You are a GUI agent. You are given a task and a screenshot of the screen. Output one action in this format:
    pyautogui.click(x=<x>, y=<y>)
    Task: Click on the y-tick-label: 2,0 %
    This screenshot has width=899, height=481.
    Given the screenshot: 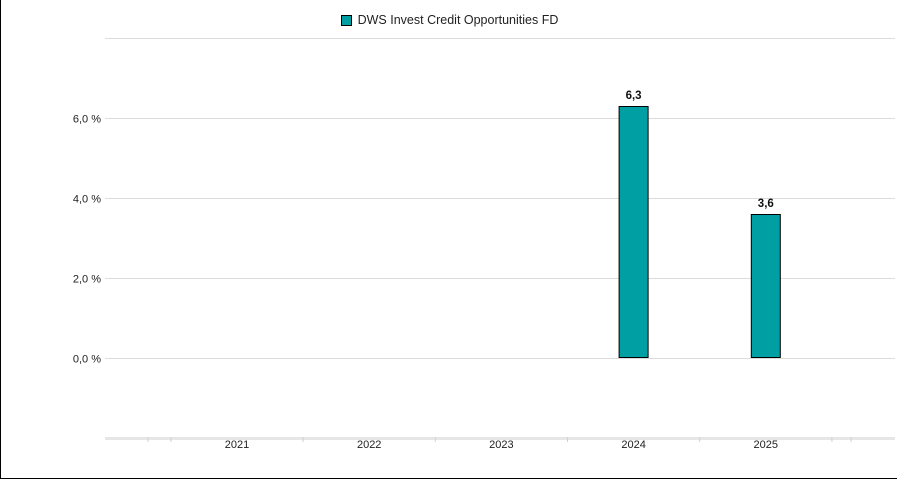 What is the action you would take?
    pyautogui.click(x=87, y=280)
    